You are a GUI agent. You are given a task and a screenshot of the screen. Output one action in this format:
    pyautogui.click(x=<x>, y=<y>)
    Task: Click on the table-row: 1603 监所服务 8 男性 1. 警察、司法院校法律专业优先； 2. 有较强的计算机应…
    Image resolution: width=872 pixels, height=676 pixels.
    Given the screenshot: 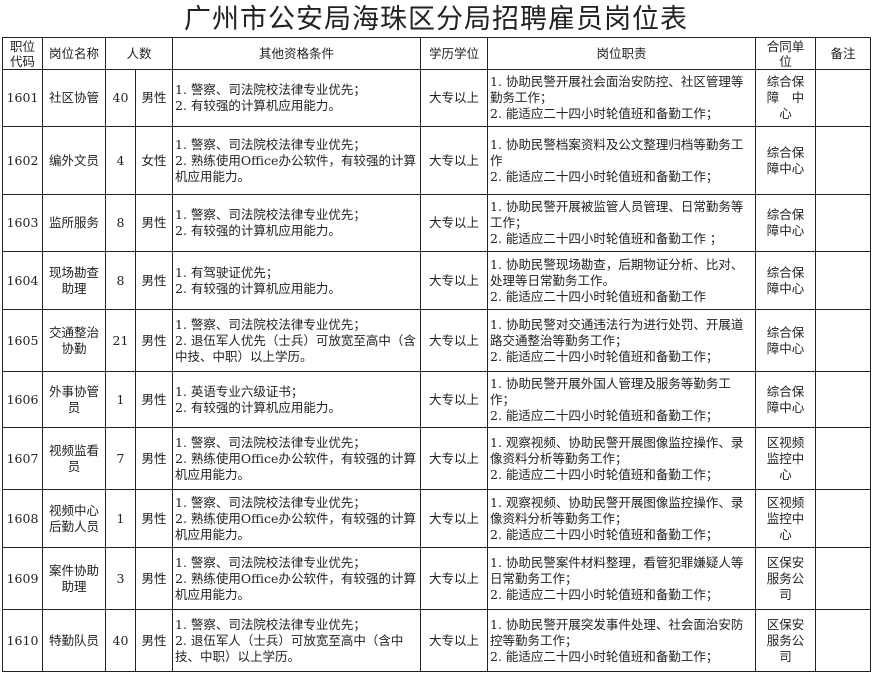 What is the action you would take?
    pyautogui.click(x=437, y=223)
    